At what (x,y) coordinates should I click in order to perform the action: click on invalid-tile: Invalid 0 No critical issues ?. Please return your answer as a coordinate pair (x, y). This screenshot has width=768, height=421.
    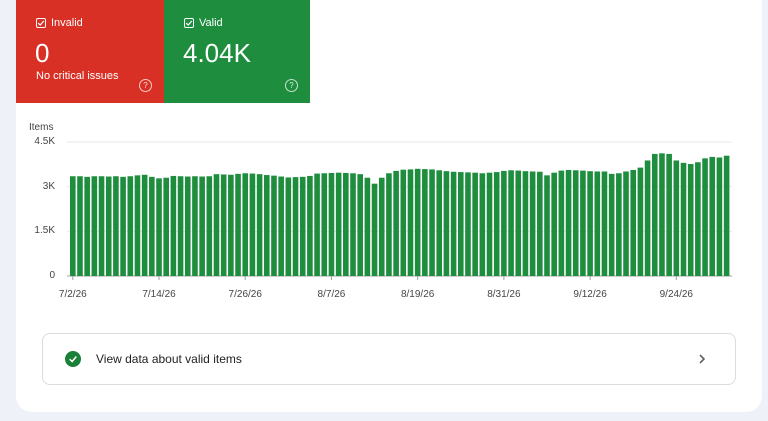
    Looking at the image, I should click on (90, 51).